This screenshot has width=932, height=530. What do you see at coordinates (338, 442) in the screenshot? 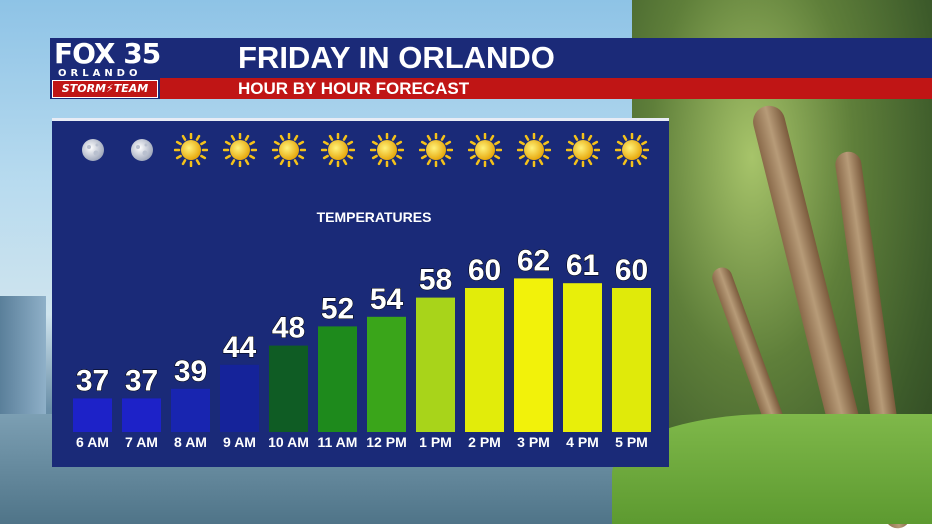
I see `hour-label: 11 AM` at bounding box center [338, 442].